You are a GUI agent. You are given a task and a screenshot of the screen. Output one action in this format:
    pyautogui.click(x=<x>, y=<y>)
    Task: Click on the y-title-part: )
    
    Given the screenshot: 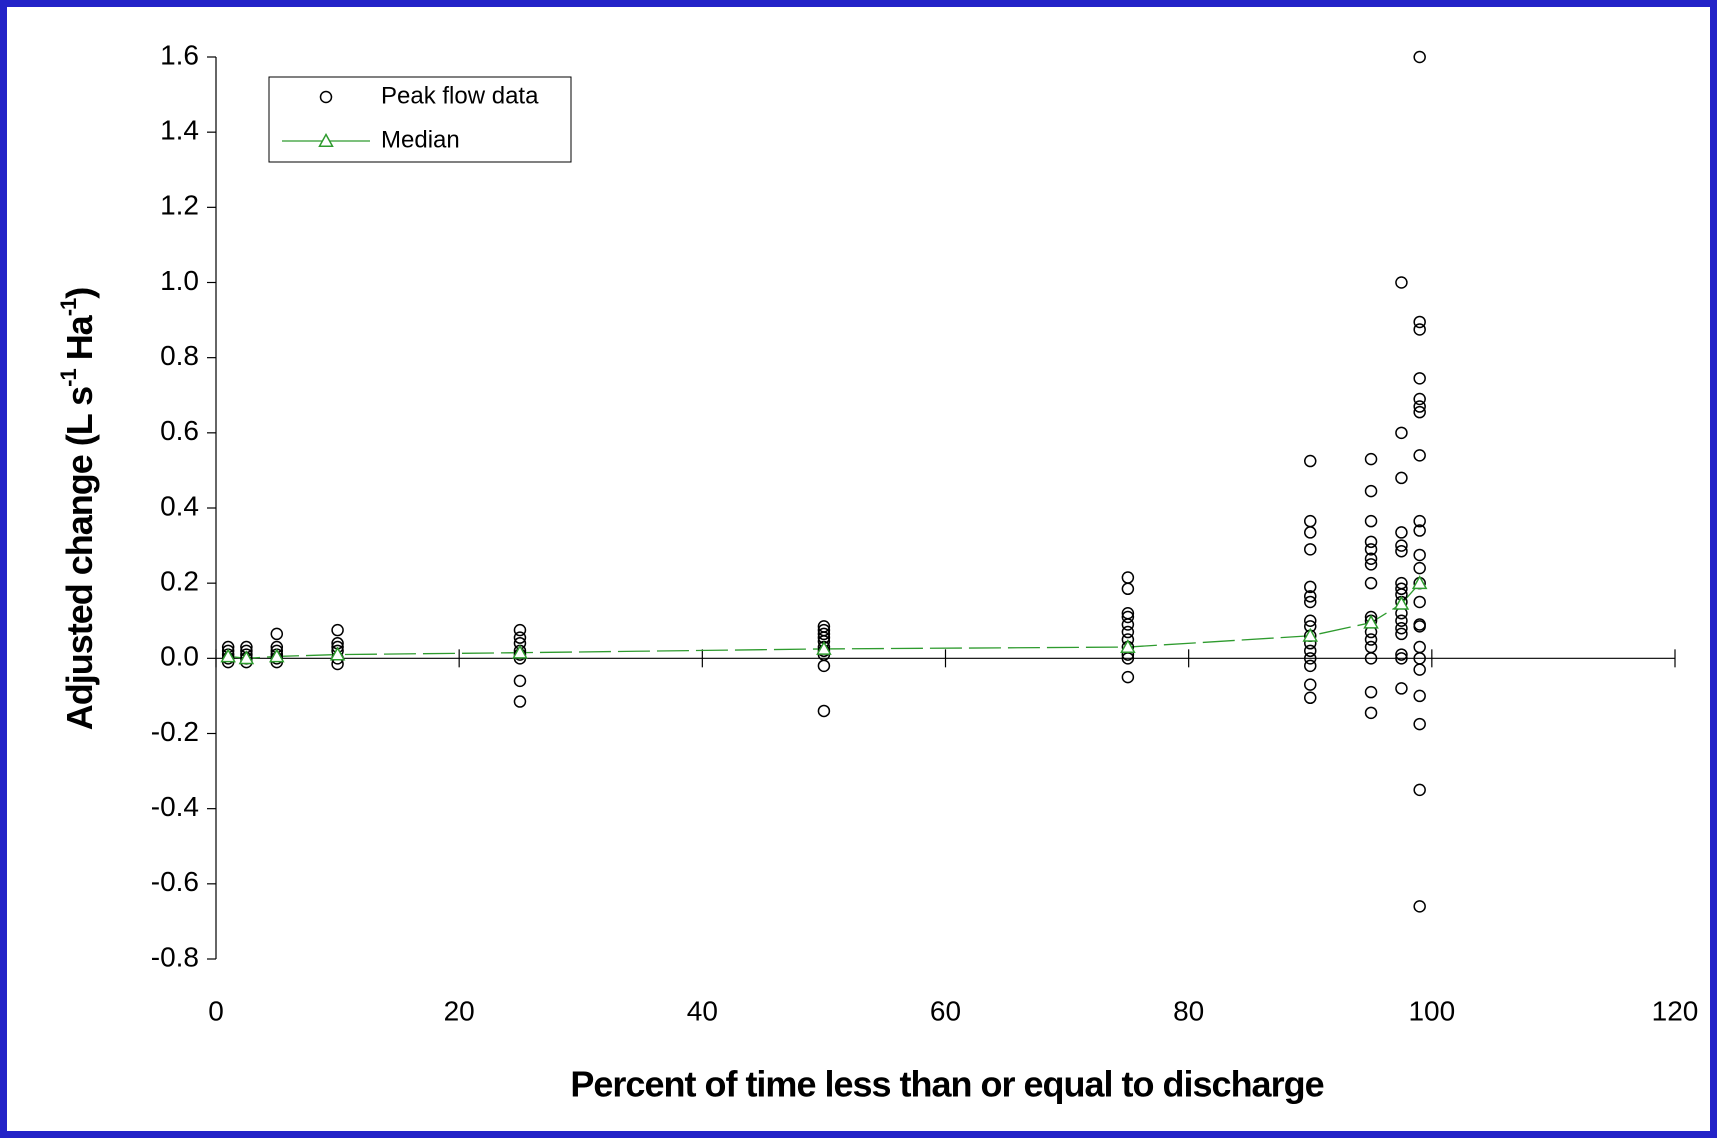 What is the action you would take?
    pyautogui.click(x=79, y=293)
    